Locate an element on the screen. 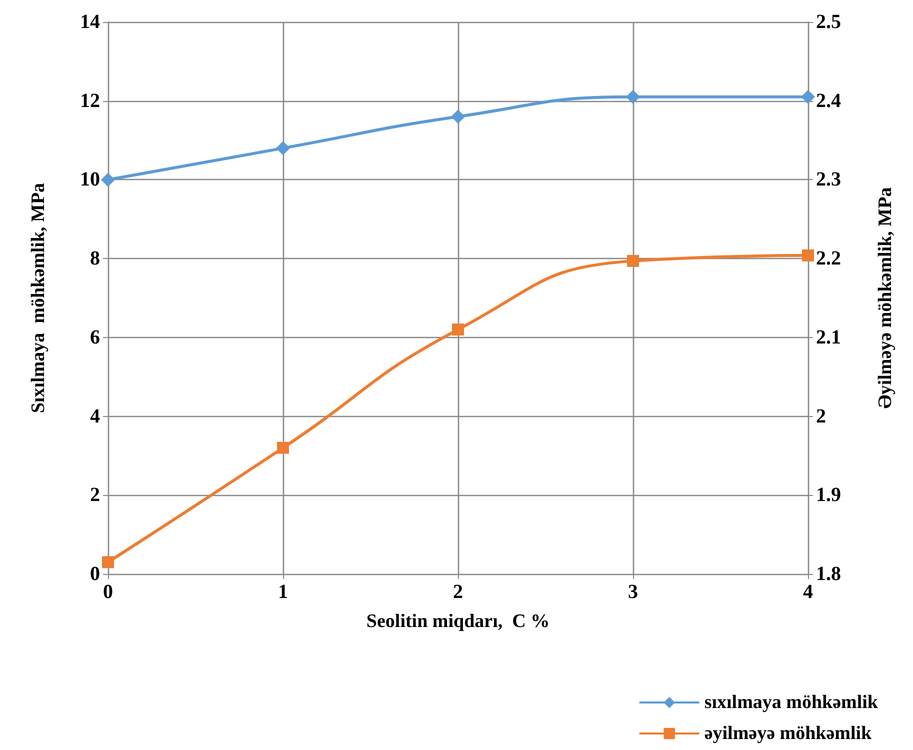  y-tick-label: 10 is located at coordinates (90, 179).